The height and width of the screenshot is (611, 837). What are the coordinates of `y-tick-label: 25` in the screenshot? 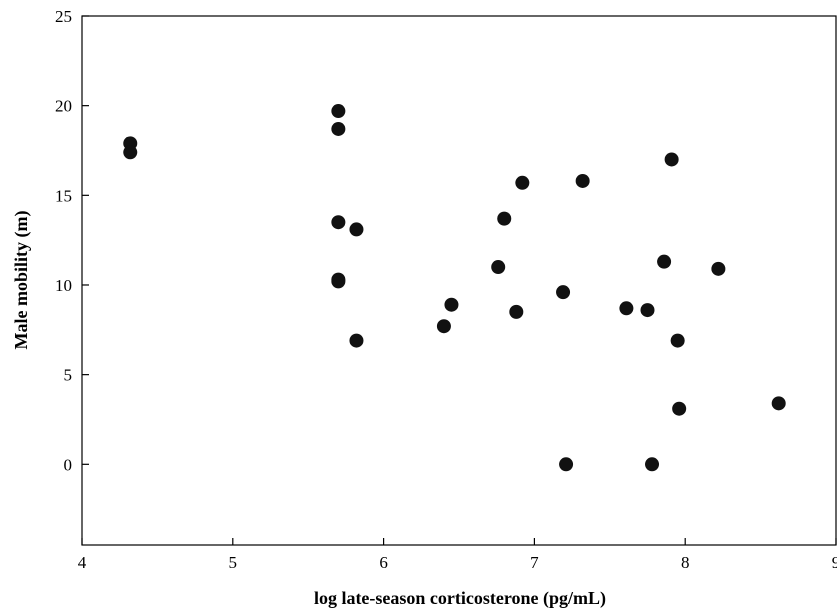 It's located at (63, 16).